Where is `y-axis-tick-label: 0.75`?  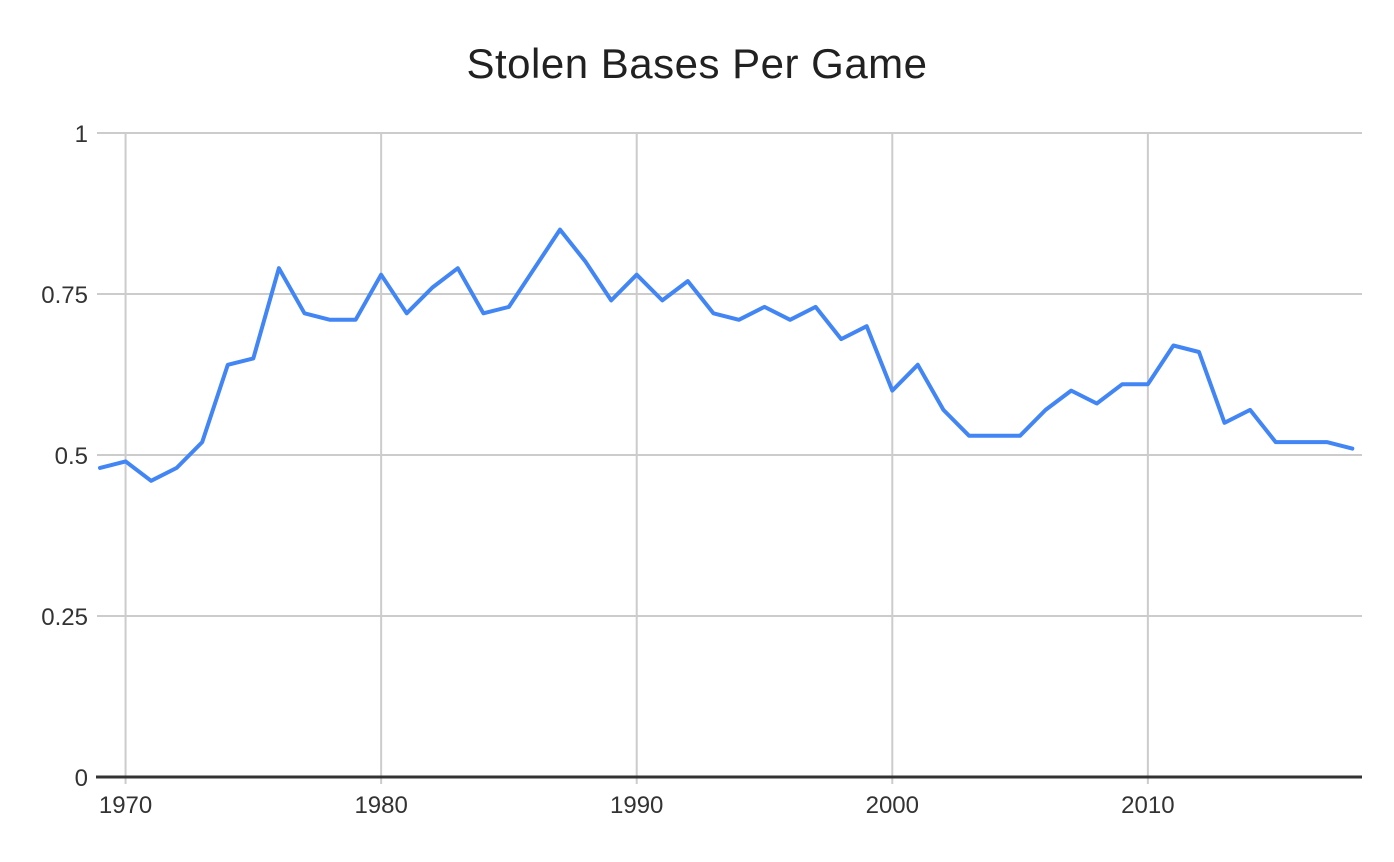
y-axis-tick-label: 0.75 is located at coordinates (64, 295).